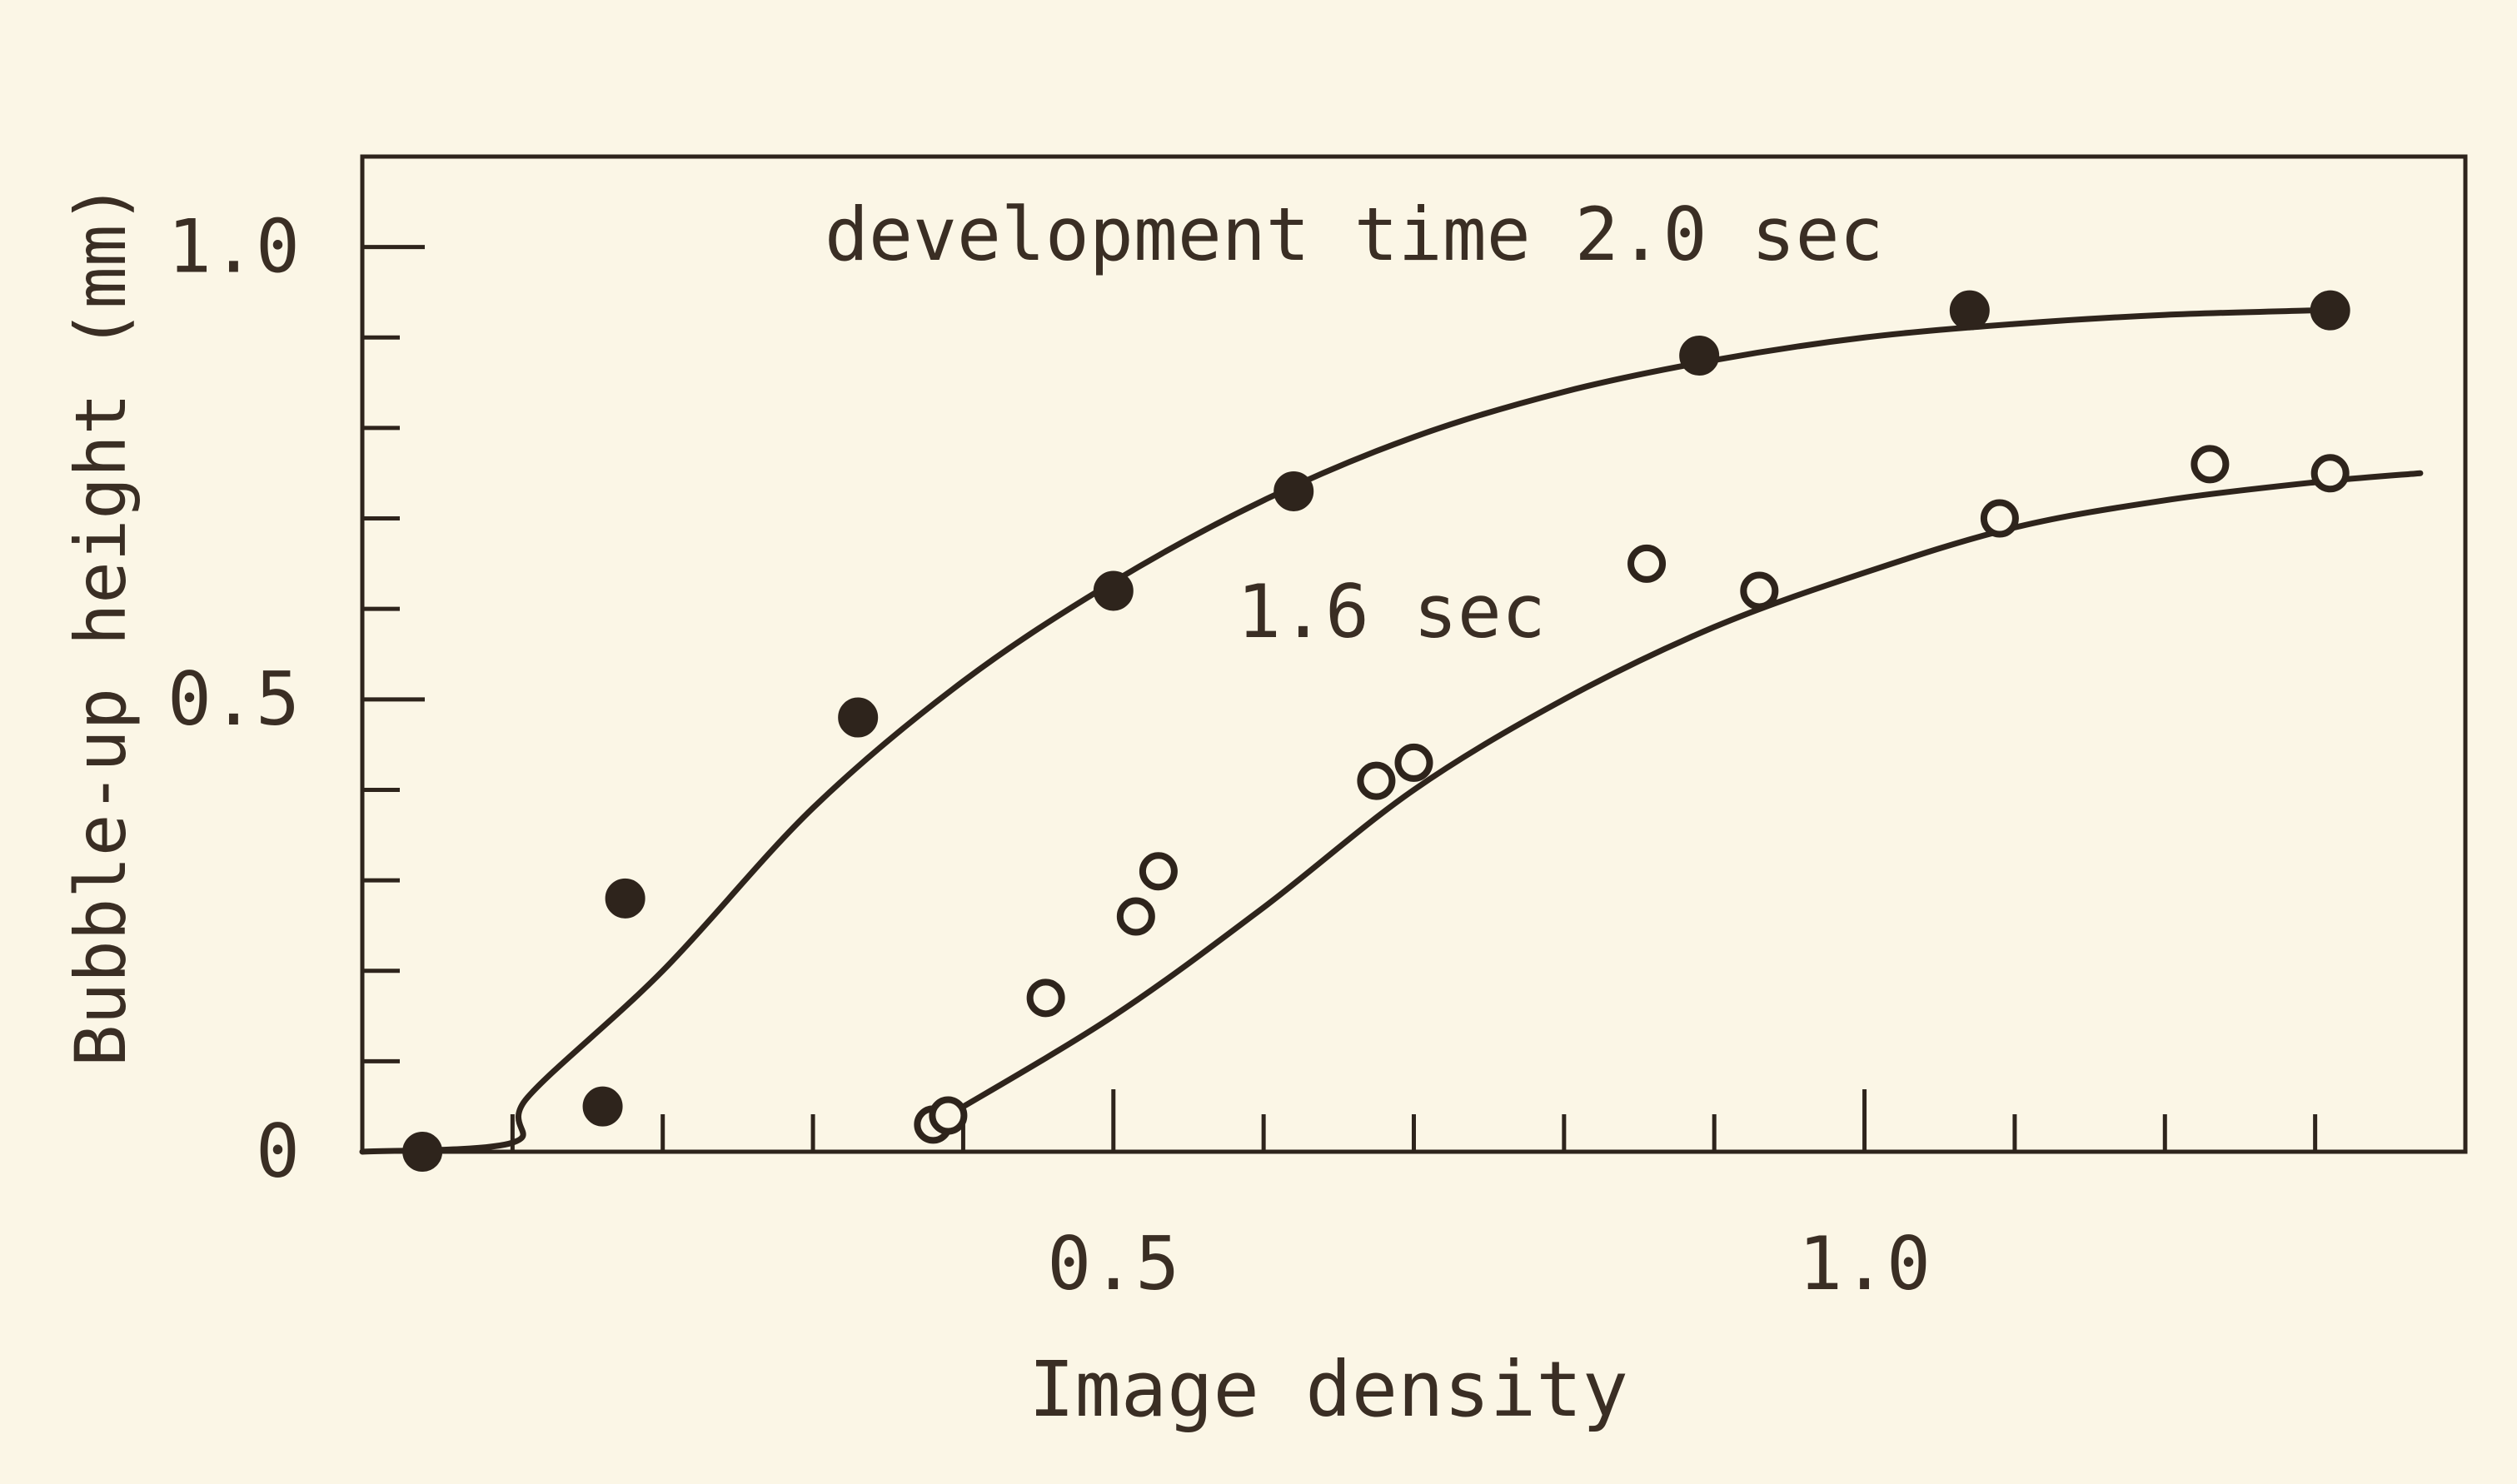 The image size is (2517, 1484). What do you see at coordinates (233, 247) in the screenshot?
I see `y-tick-label: 1.0` at bounding box center [233, 247].